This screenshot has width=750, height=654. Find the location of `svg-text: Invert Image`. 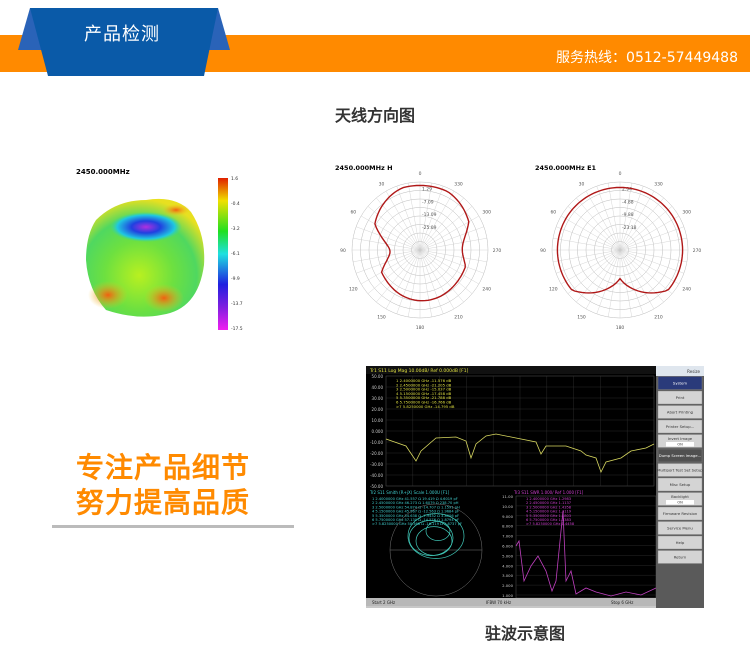

svg-text: Invert Image is located at coordinates (680, 438).